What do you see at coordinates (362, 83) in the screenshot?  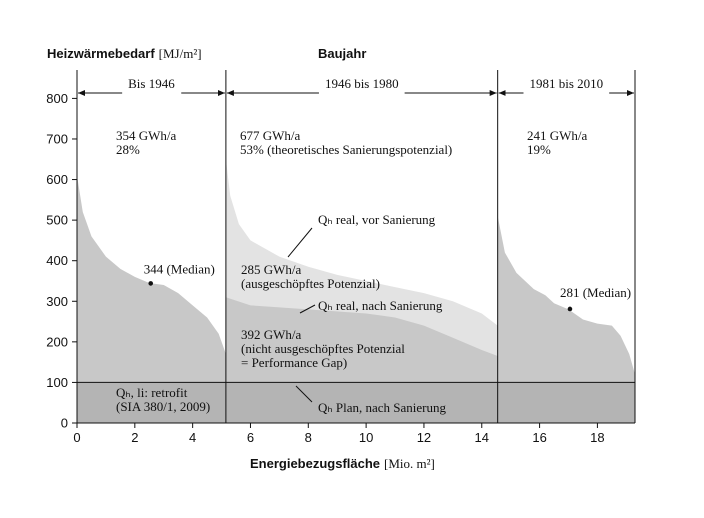 I see `period-label: 1946 bis 1980` at bounding box center [362, 83].